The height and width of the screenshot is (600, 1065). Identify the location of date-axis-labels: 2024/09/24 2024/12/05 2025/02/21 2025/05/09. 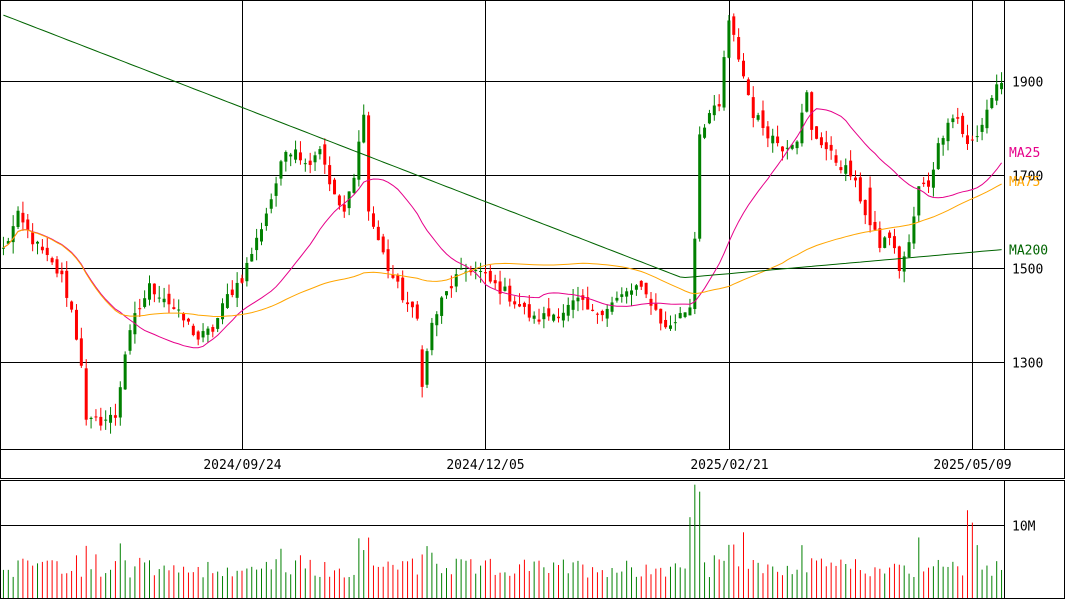
(607, 465).